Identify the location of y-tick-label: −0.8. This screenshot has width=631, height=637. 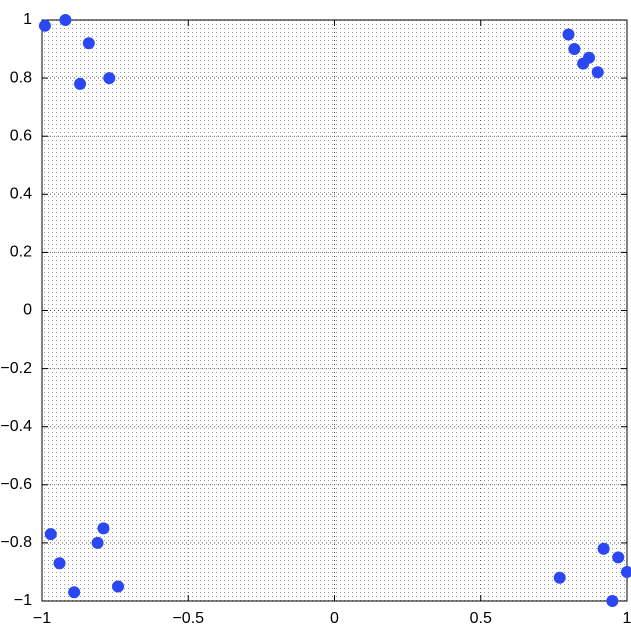
(16, 542).